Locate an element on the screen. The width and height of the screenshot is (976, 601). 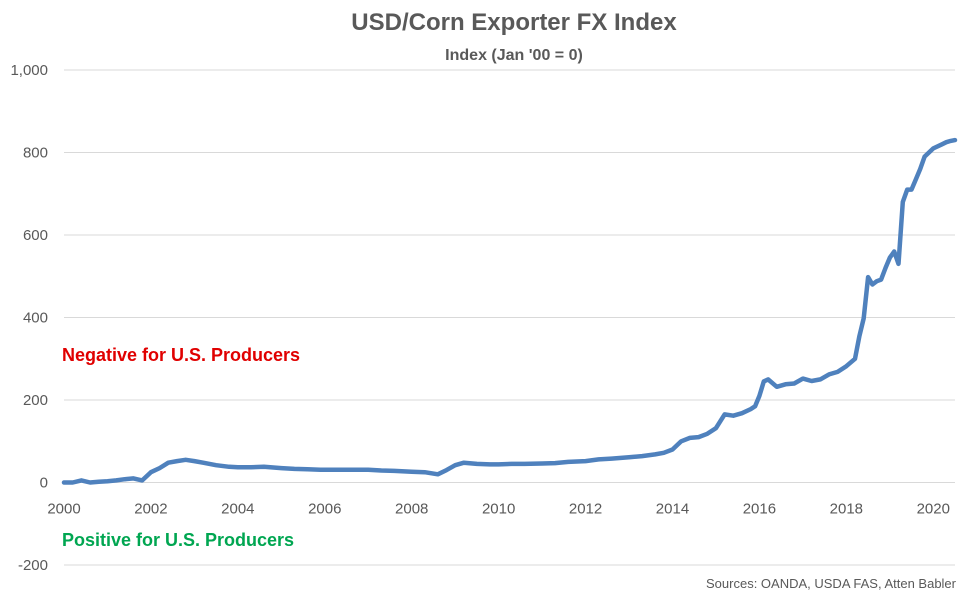
annotation-positive: Positive for U.S. Producers is located at coordinates (178, 540).